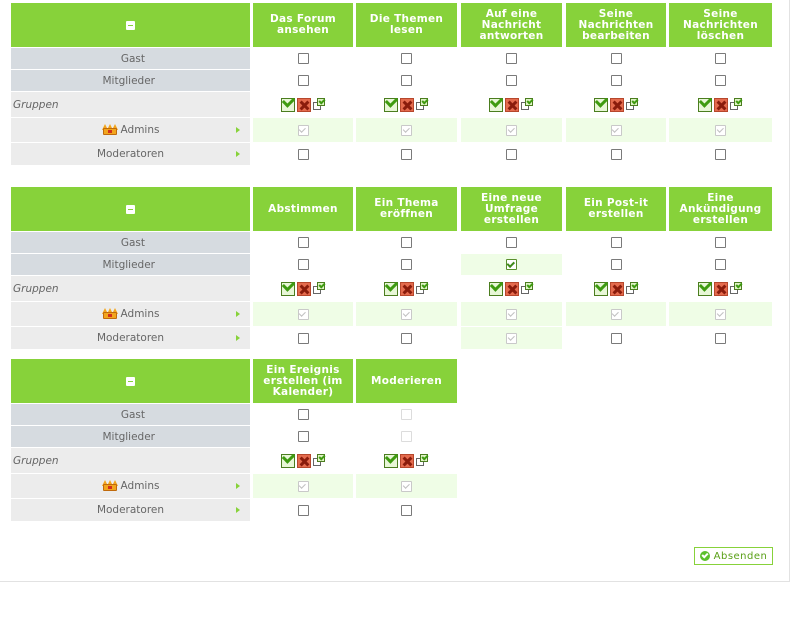 Image resolution: width=800 pixels, height=619 pixels. Describe the element at coordinates (140, 486) in the screenshot. I see `row-label-text: Admins` at that location.